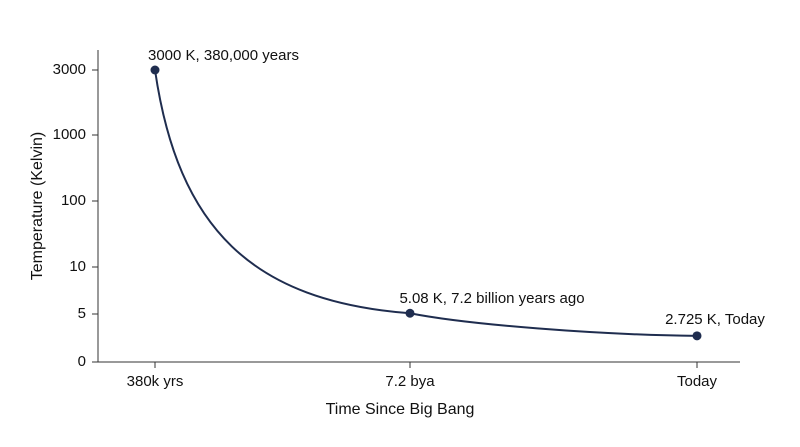  Describe the element at coordinates (697, 381) in the screenshot. I see `x-tick-label: Today` at that location.